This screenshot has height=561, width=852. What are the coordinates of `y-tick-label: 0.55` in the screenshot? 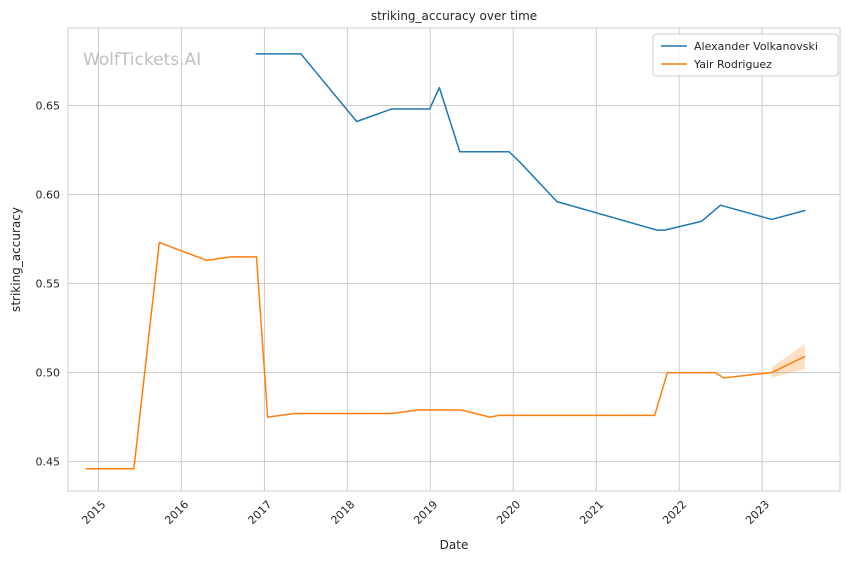 It's located at (48, 284).